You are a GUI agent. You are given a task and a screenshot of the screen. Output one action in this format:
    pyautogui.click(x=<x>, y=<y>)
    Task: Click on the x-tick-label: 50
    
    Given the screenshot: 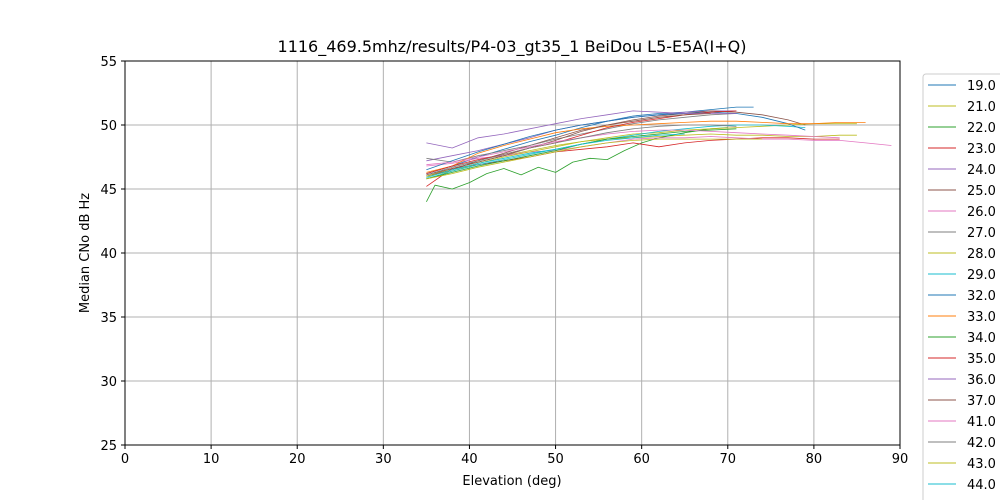 What is the action you would take?
    pyautogui.click(x=555, y=459)
    